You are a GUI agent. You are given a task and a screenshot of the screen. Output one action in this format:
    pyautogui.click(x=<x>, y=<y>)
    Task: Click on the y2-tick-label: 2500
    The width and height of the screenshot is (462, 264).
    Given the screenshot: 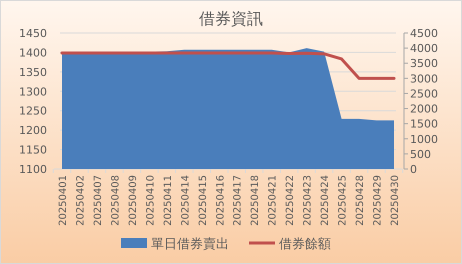 What is the action you would take?
    pyautogui.click(x=424, y=93)
    